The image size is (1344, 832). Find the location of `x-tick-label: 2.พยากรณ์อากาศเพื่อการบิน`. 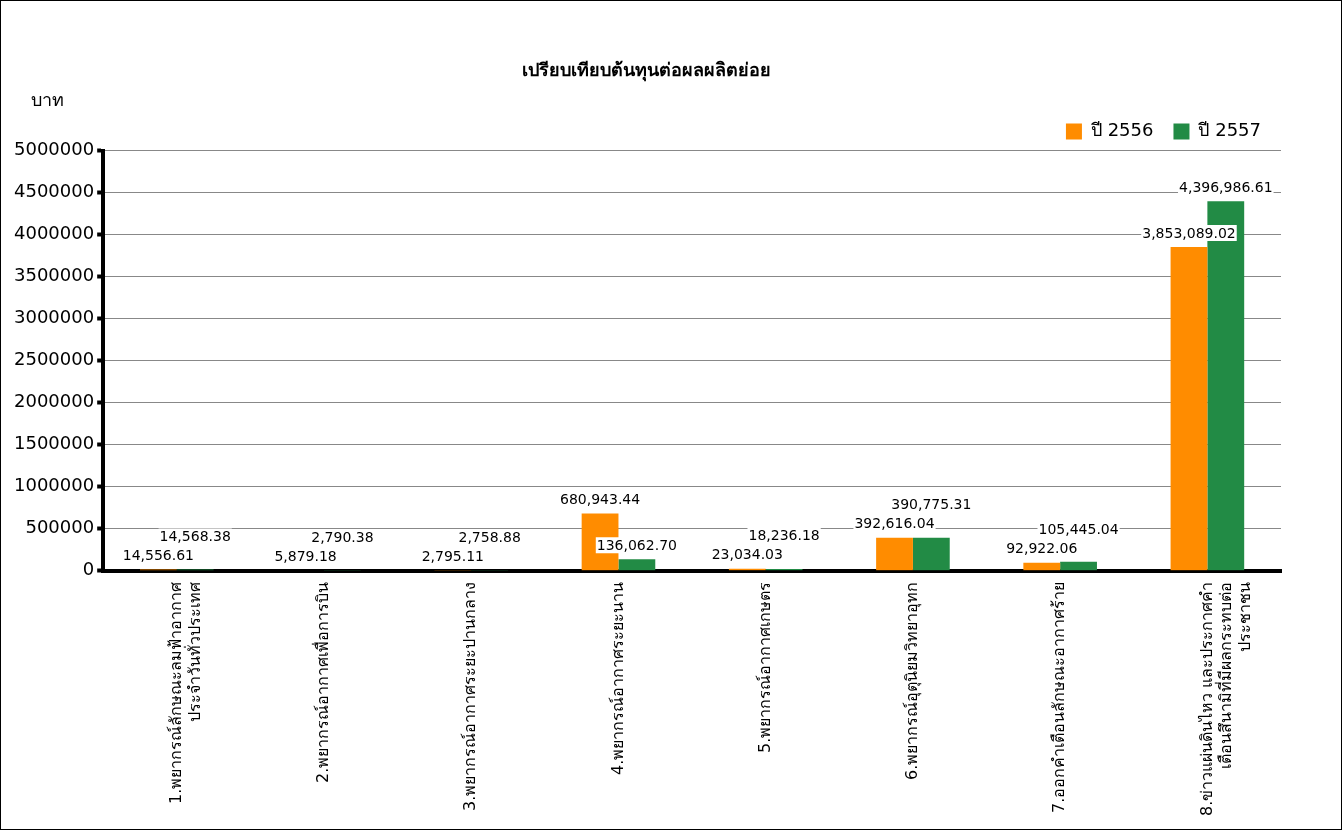

x-tick-label: 2.พยากรณ์อากาศเพื่อการบิน is located at coordinates (322, 682).